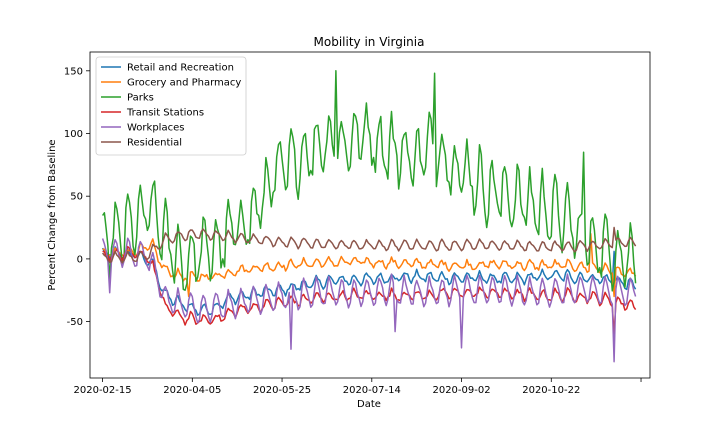 Image resolution: width=720 pixels, height=432 pixels. Describe the element at coordinates (73, 71) in the screenshot. I see `y-tick-label: 150` at that location.